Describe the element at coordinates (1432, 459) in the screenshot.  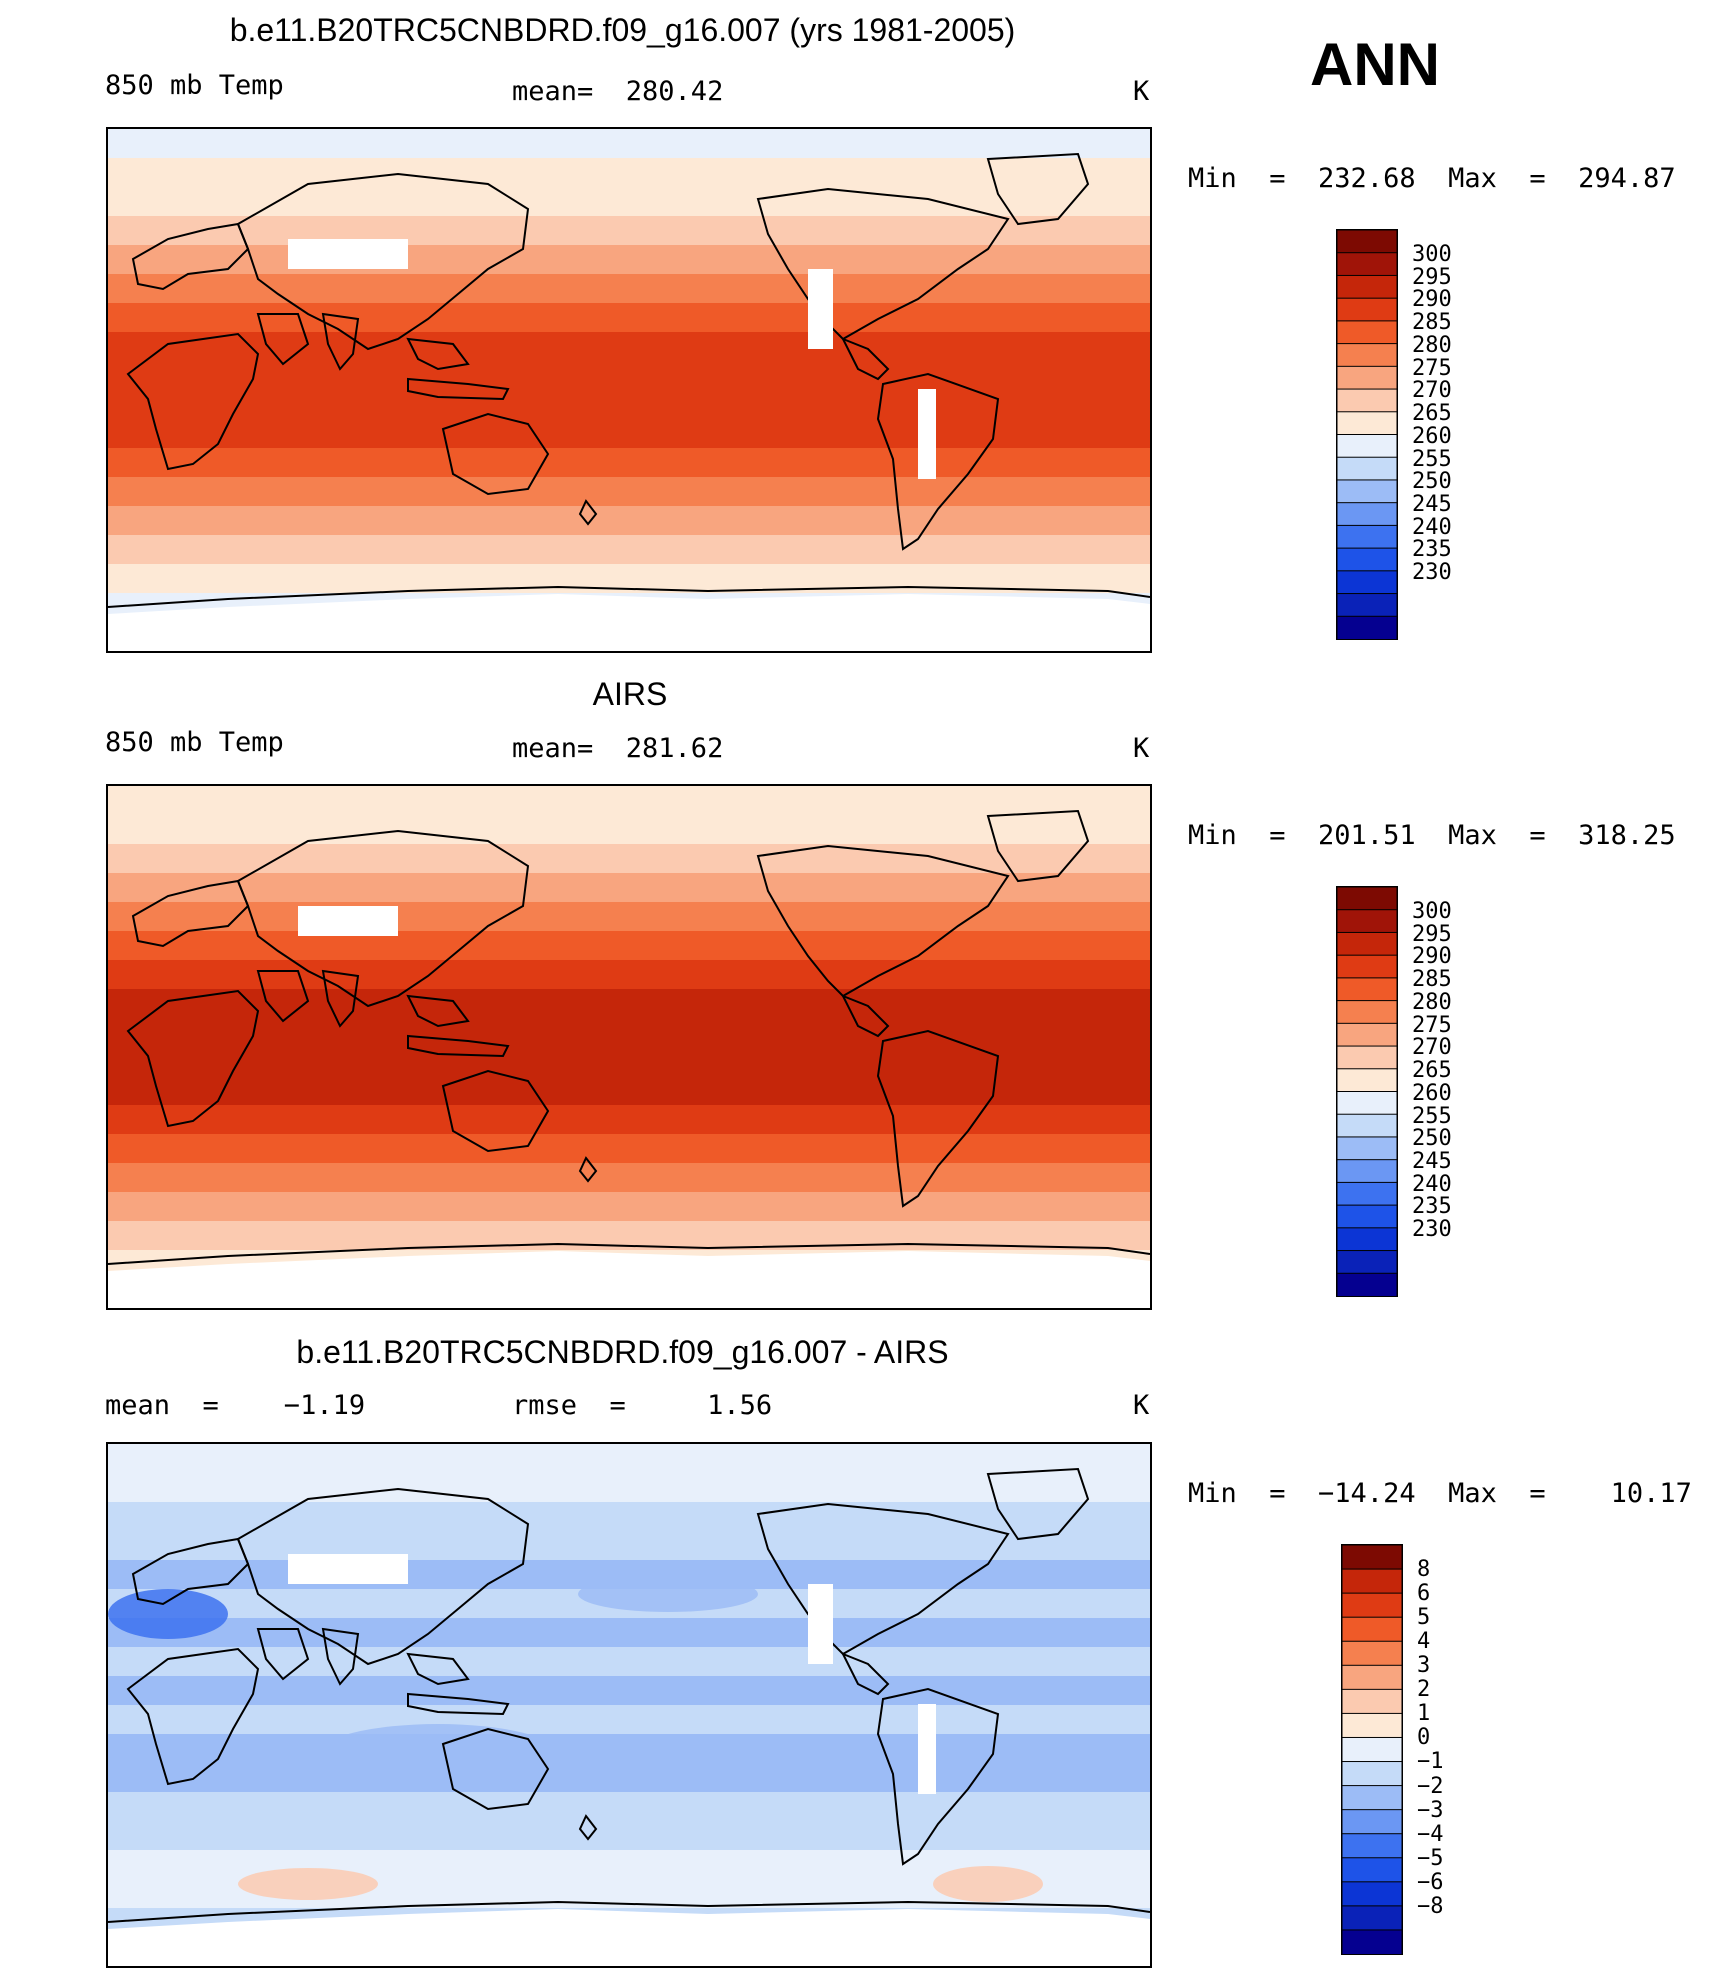
I see `colorbar-tick-label: 255` at that location.